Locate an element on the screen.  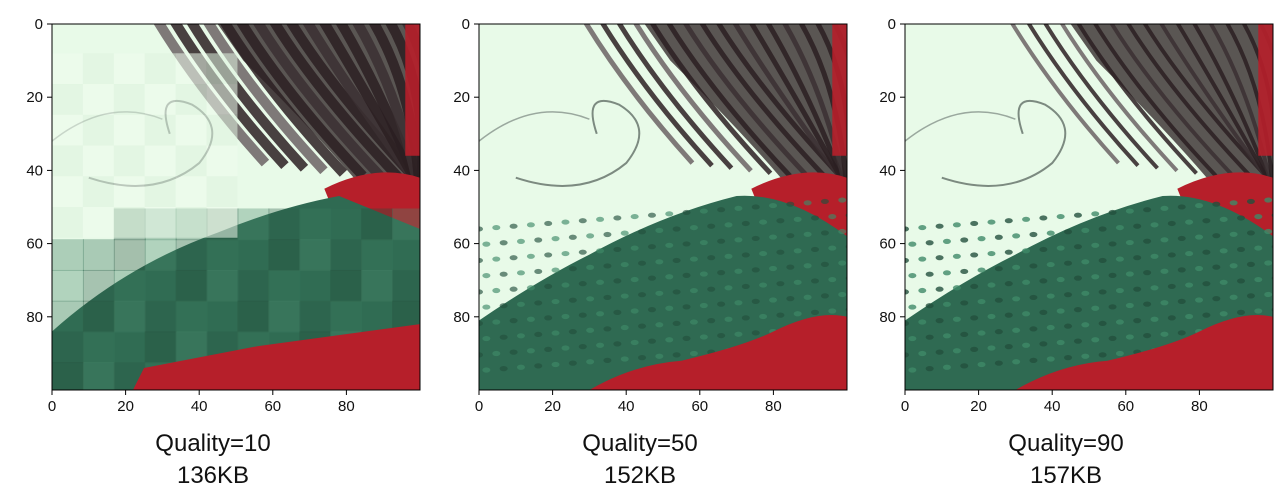
panel-caption: Quality=10 136KB is located at coordinates (213, 460).